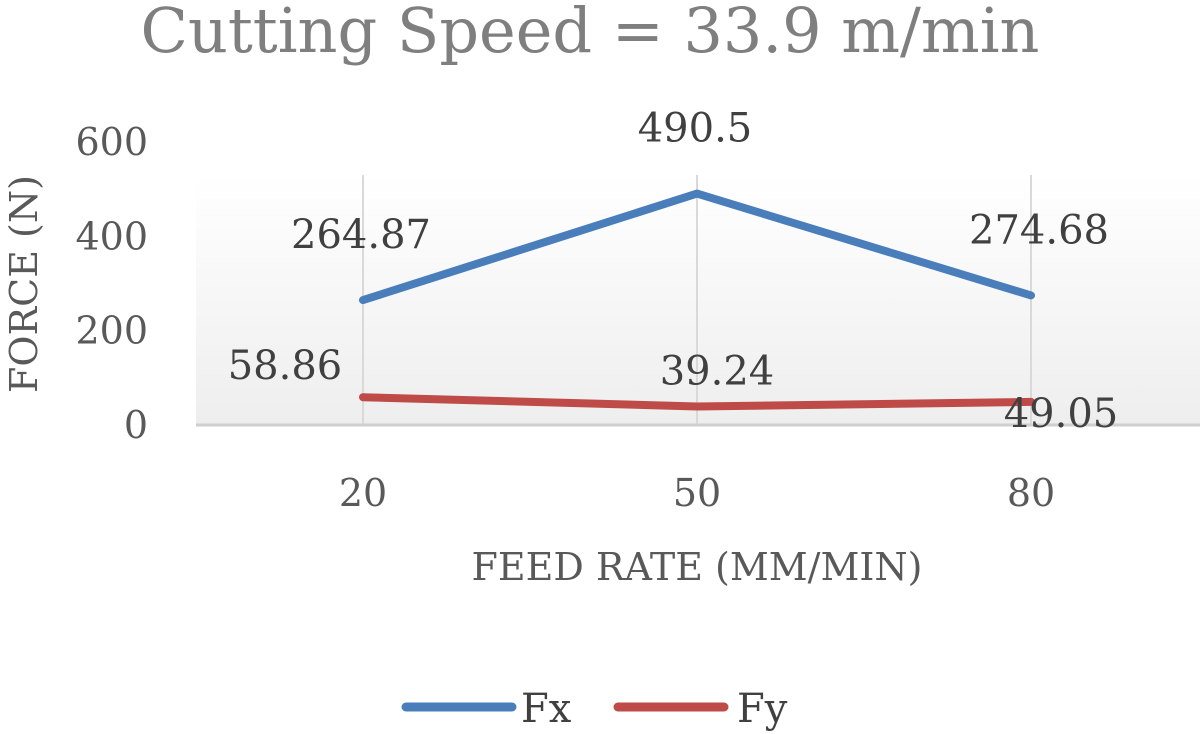  I want to click on y-tick-400: 400, so click(111, 236).